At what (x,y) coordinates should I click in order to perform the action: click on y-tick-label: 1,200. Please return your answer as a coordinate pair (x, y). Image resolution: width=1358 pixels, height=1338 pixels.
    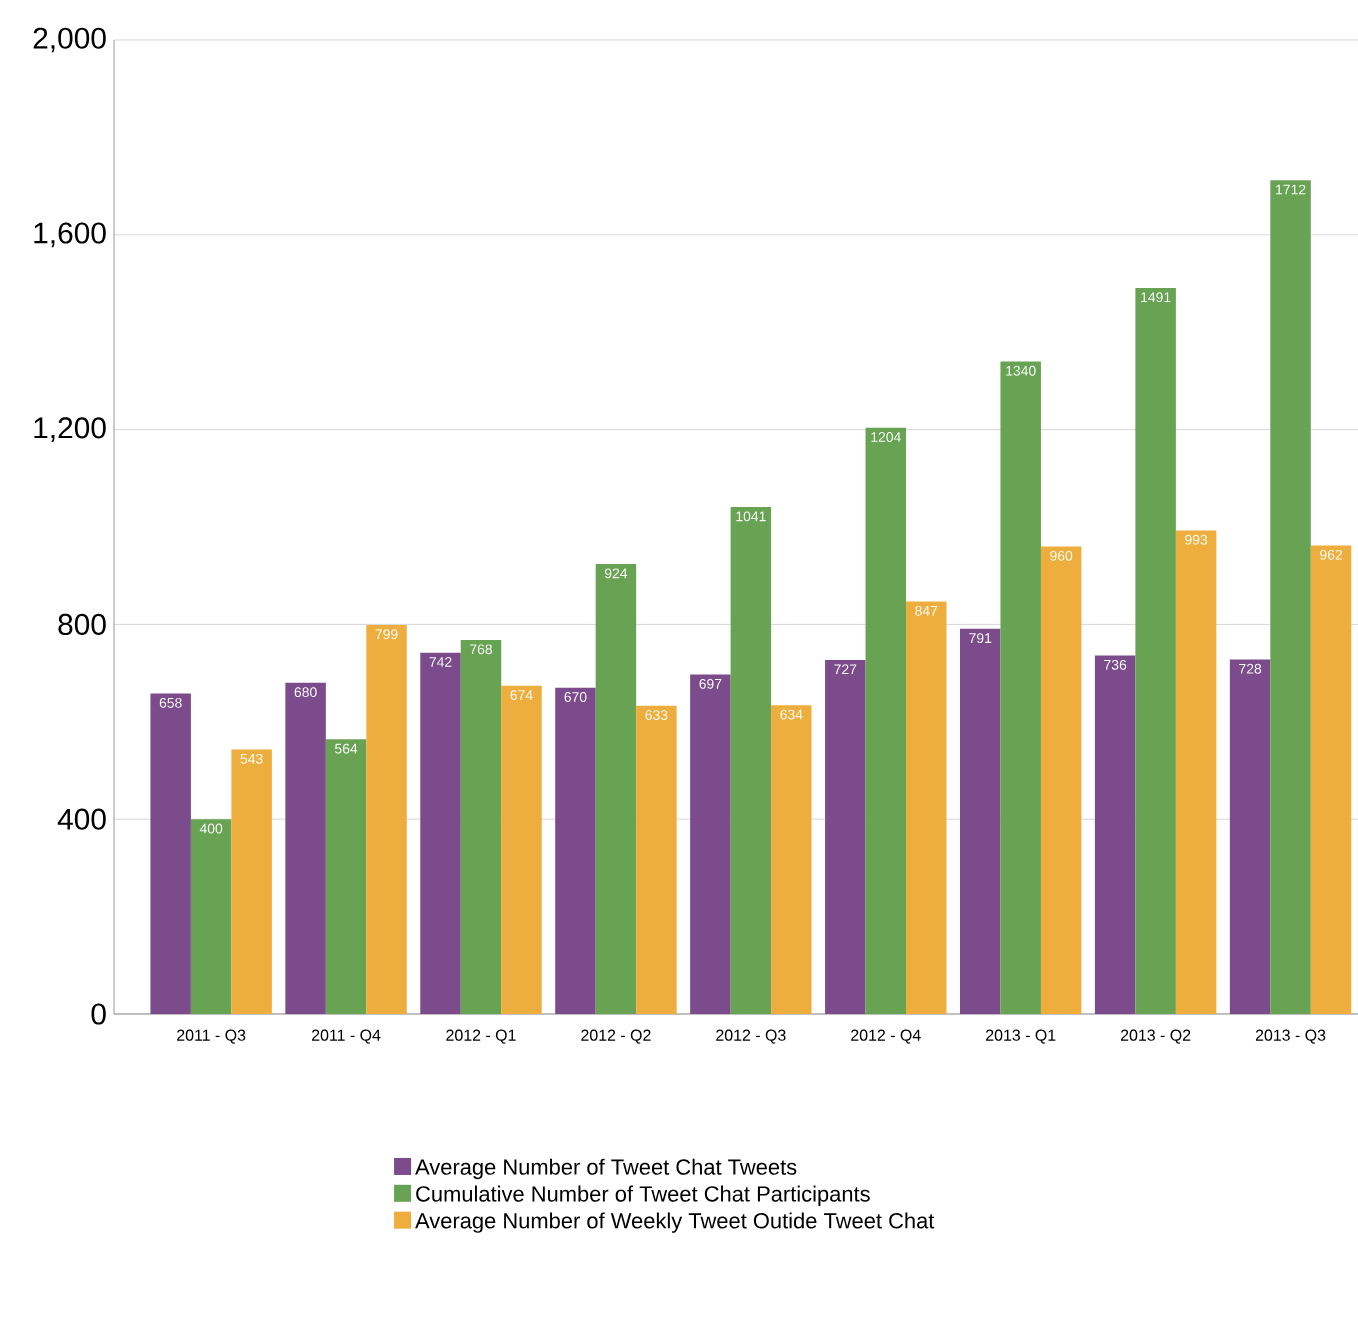
    Looking at the image, I should click on (70, 429).